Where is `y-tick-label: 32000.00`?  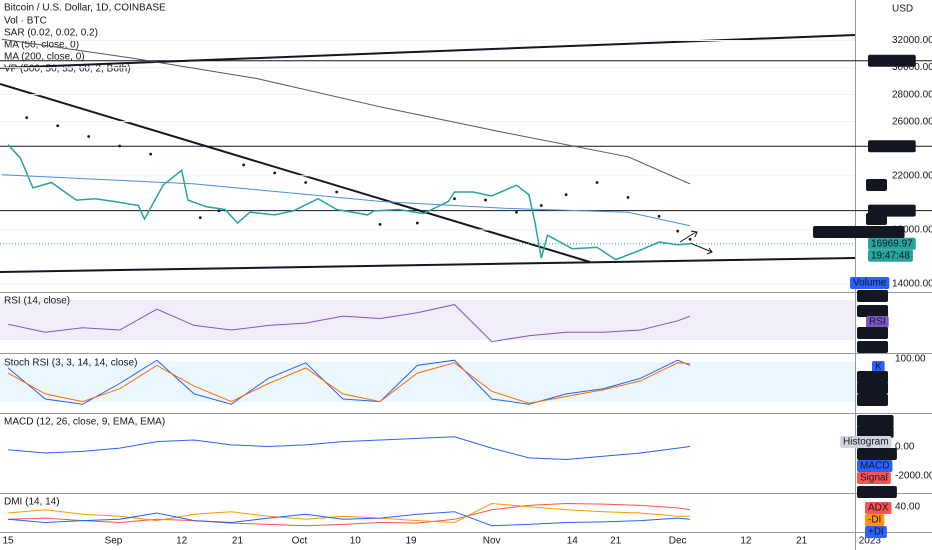
y-tick-label: 32000.00 is located at coordinates (912, 40).